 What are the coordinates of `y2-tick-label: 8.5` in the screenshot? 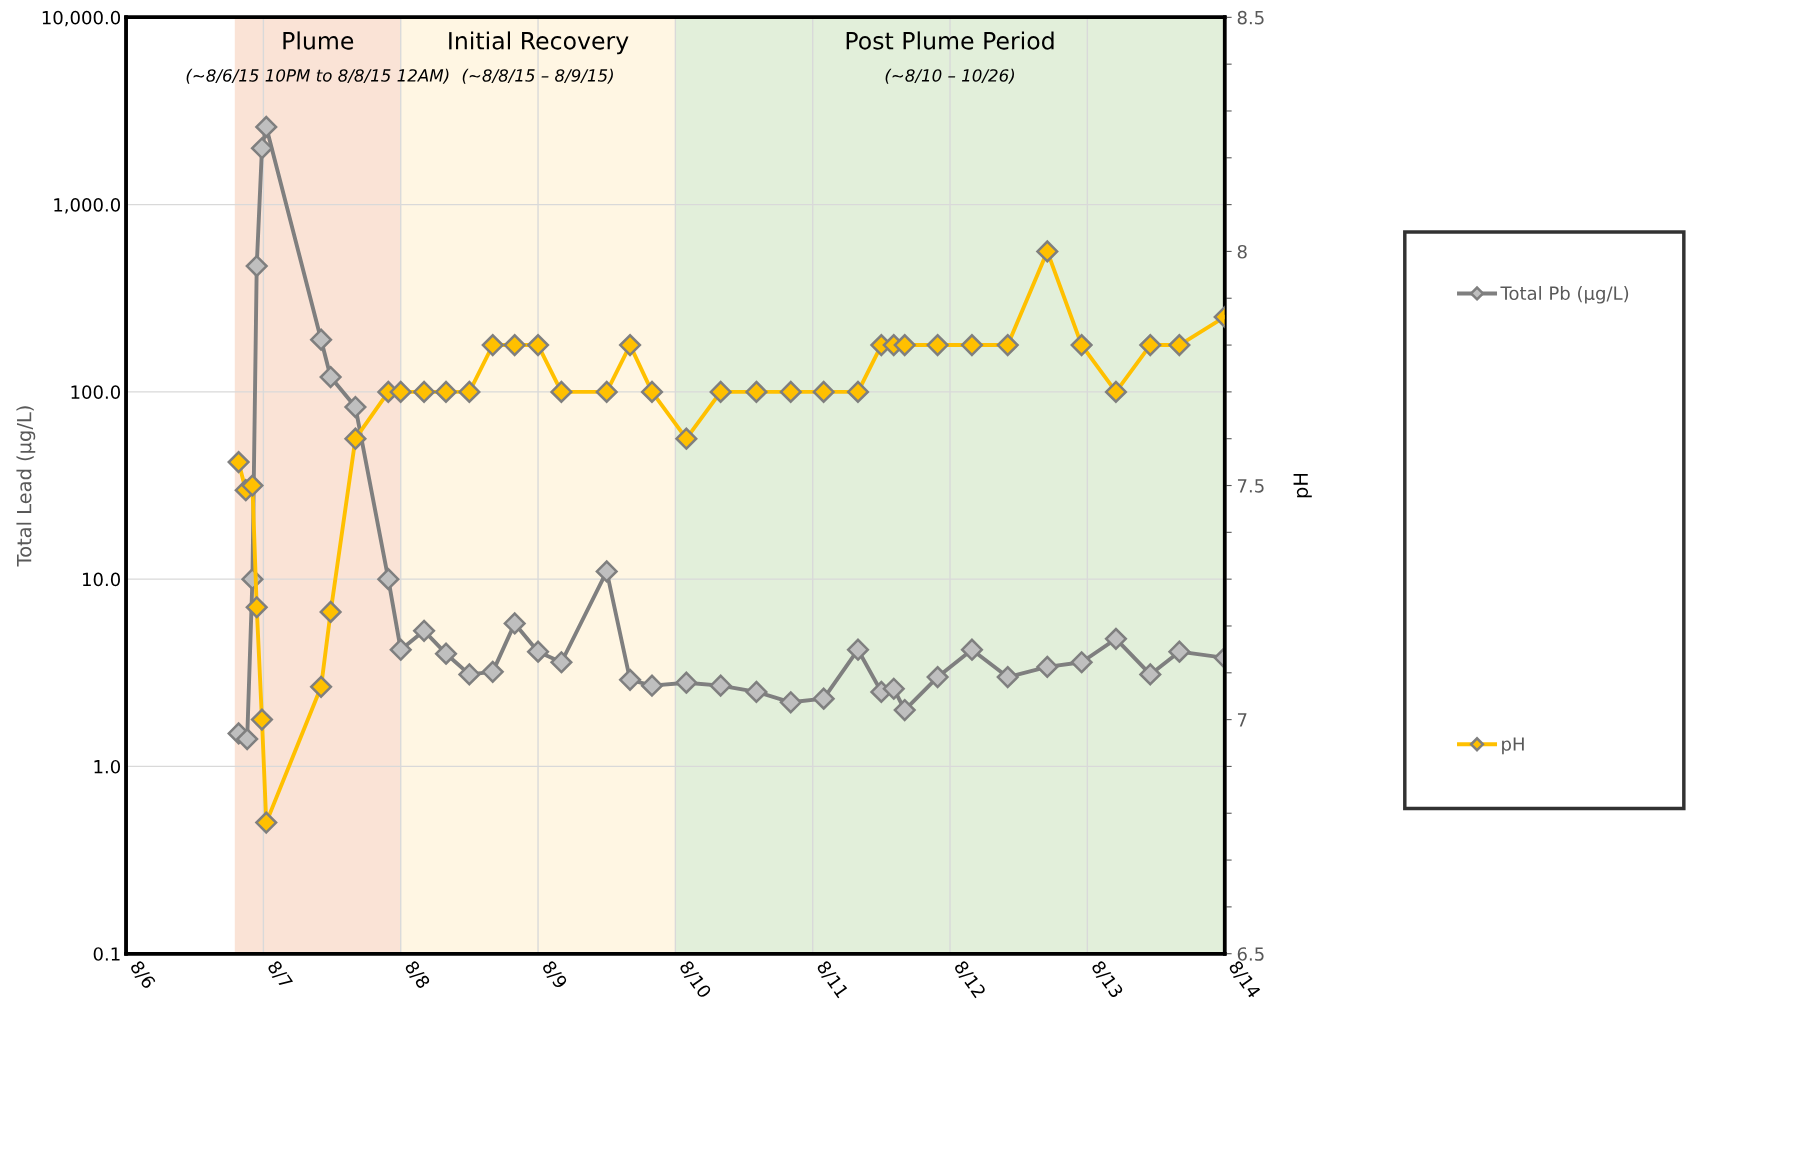 It's located at (1250, 17).